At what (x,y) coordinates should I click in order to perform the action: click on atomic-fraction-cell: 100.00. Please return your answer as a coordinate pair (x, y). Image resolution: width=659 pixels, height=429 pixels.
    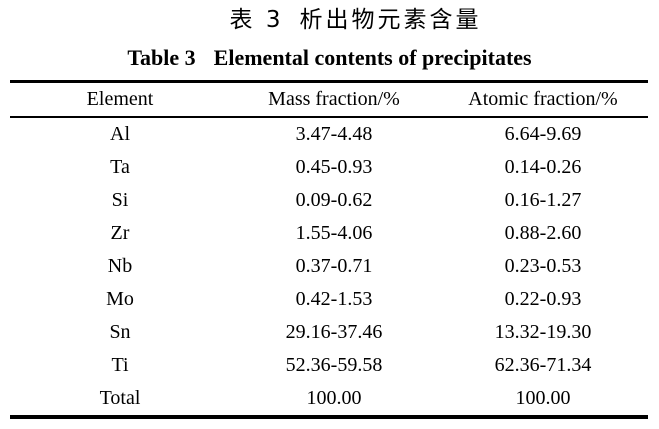
    Looking at the image, I should click on (543, 398).